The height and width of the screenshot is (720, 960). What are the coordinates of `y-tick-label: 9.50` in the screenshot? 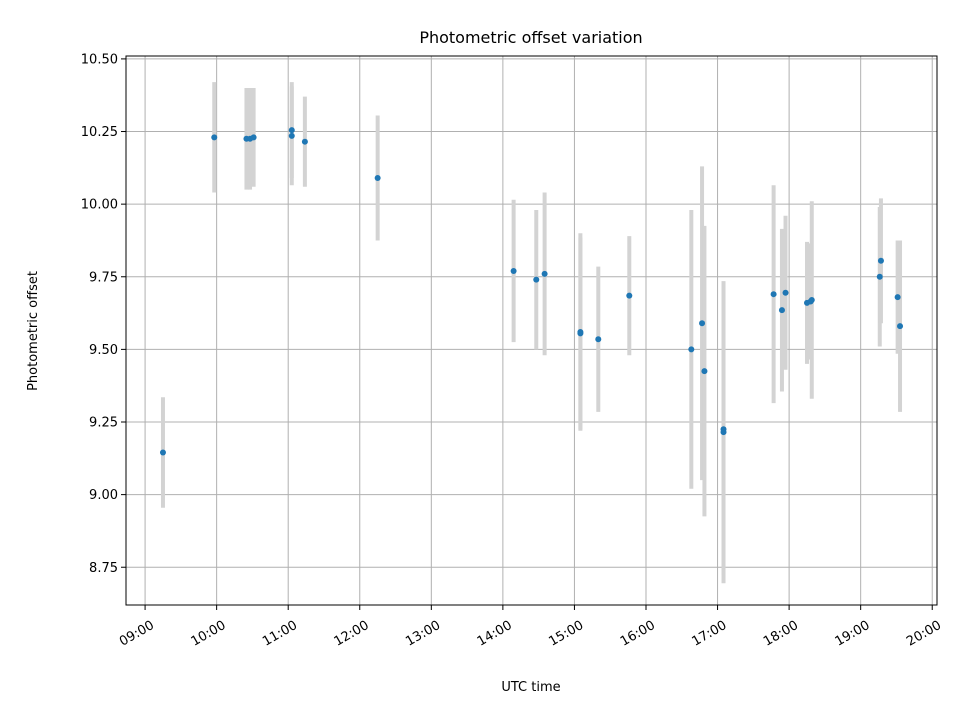 It's located at (103, 350).